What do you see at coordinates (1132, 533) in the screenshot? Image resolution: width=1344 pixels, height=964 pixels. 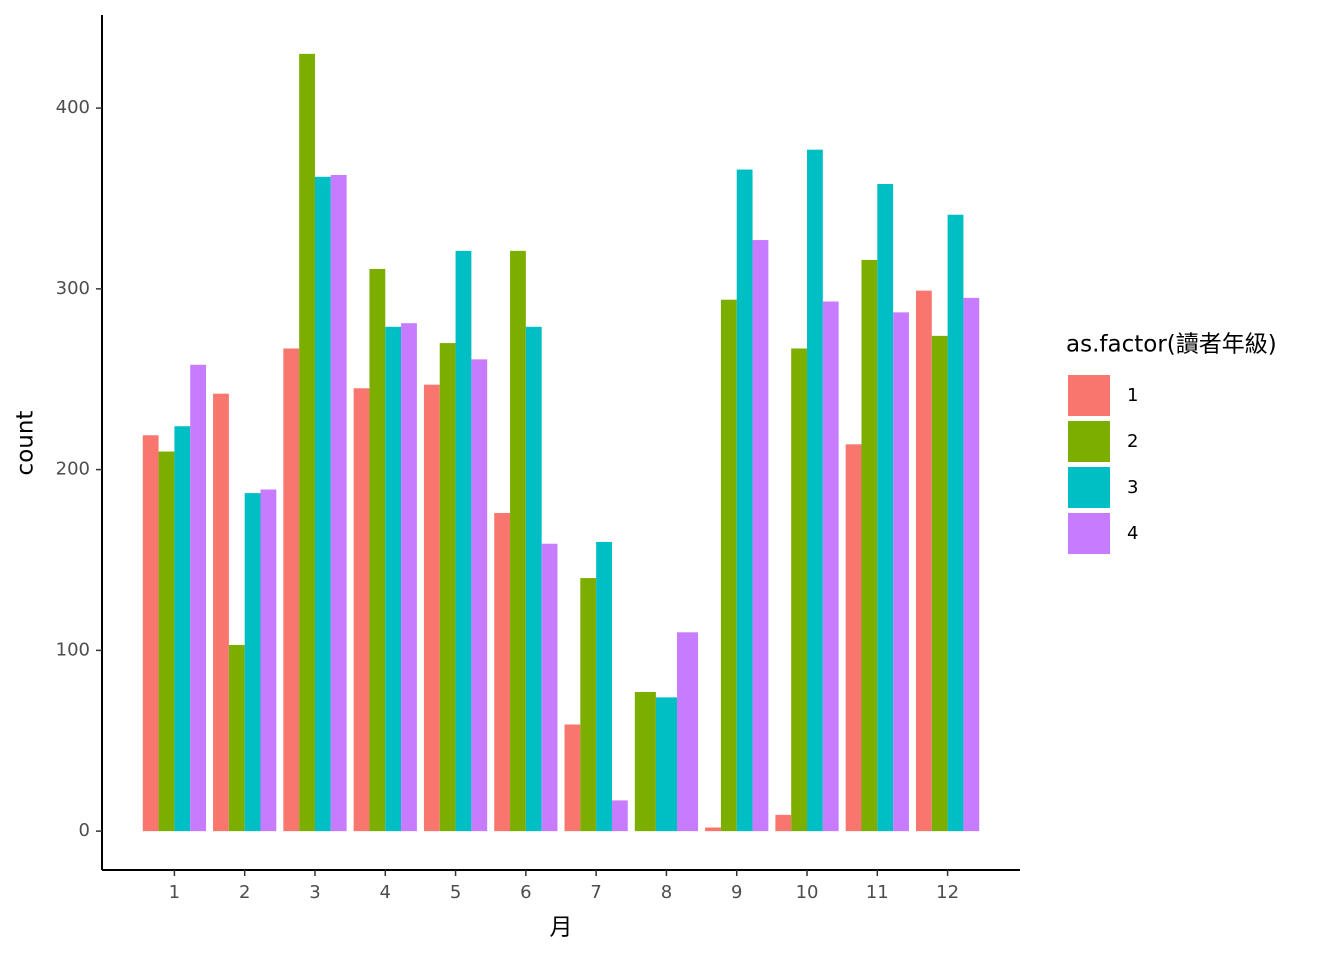 I see `legend-label: 4` at bounding box center [1132, 533].